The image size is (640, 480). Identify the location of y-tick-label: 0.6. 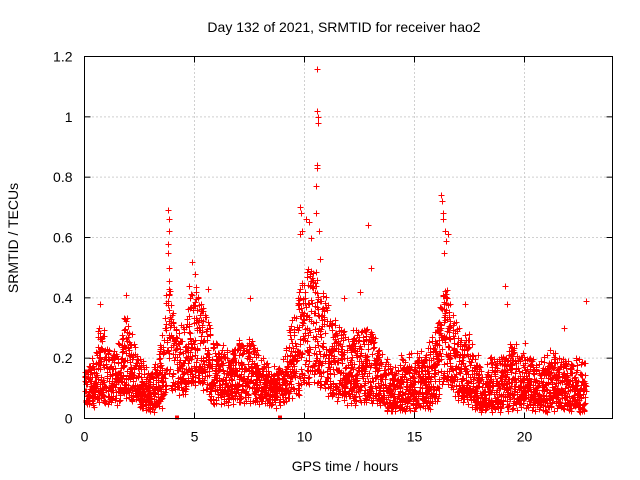
(63, 238).